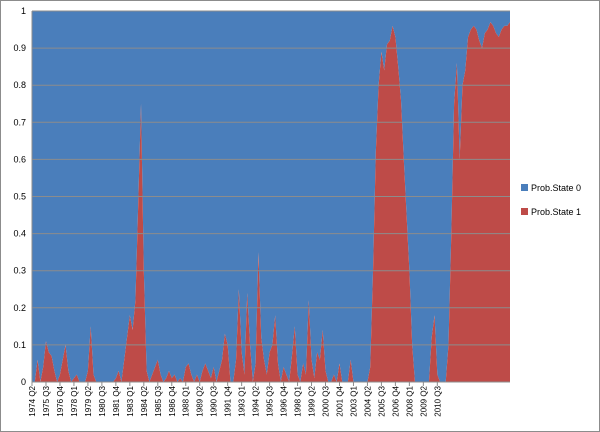 This screenshot has width=600, height=432. I want to click on y-tick-label: 0.2, so click(19, 308).